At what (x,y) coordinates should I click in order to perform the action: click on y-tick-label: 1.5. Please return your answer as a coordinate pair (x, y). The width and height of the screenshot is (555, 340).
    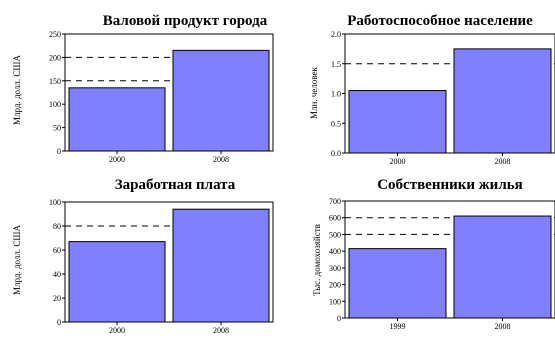
    Looking at the image, I should click on (336, 64).